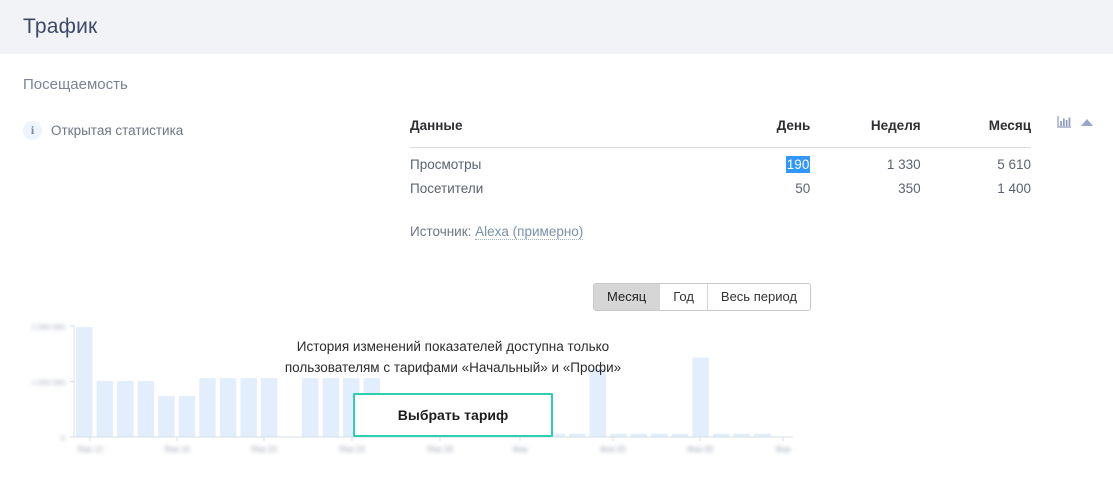 Image resolution: width=1113 pixels, height=480 pixels. I want to click on choose-tariff-button: Выбрать тариф, so click(453, 415).